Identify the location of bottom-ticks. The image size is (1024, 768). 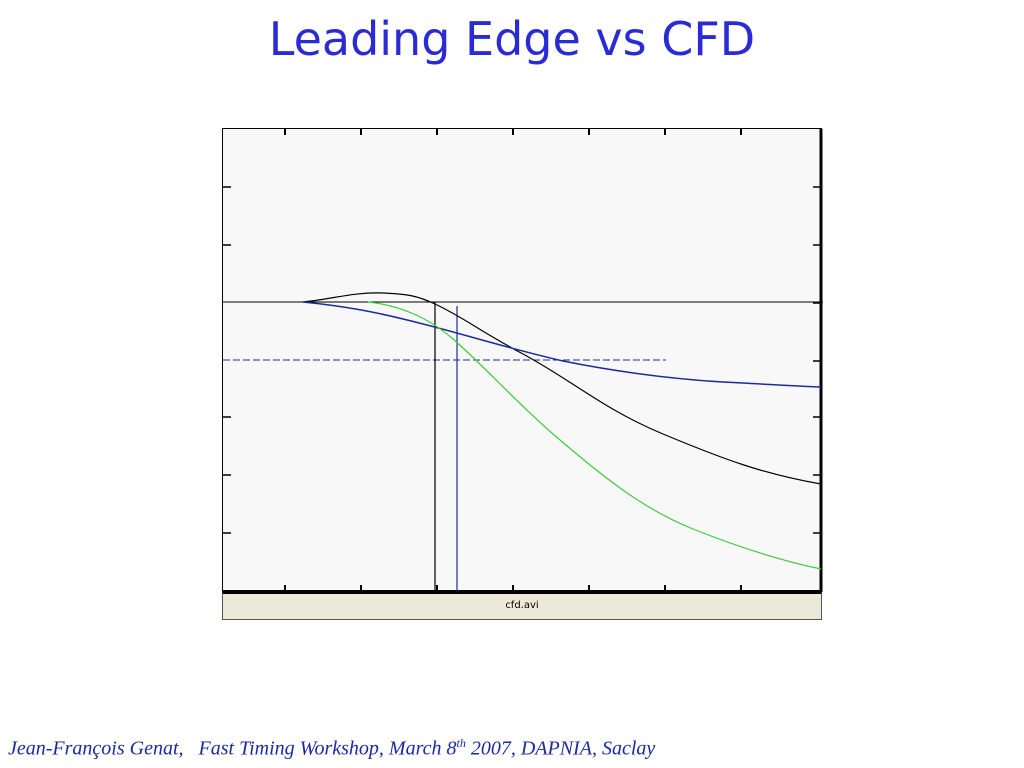
(513, 588).